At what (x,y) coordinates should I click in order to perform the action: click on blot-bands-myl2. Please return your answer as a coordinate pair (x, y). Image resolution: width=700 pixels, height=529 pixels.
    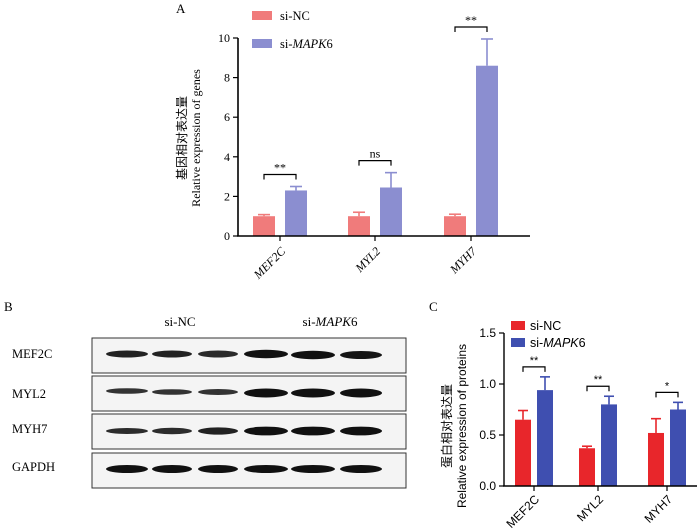
    Looking at the image, I should click on (244, 393).